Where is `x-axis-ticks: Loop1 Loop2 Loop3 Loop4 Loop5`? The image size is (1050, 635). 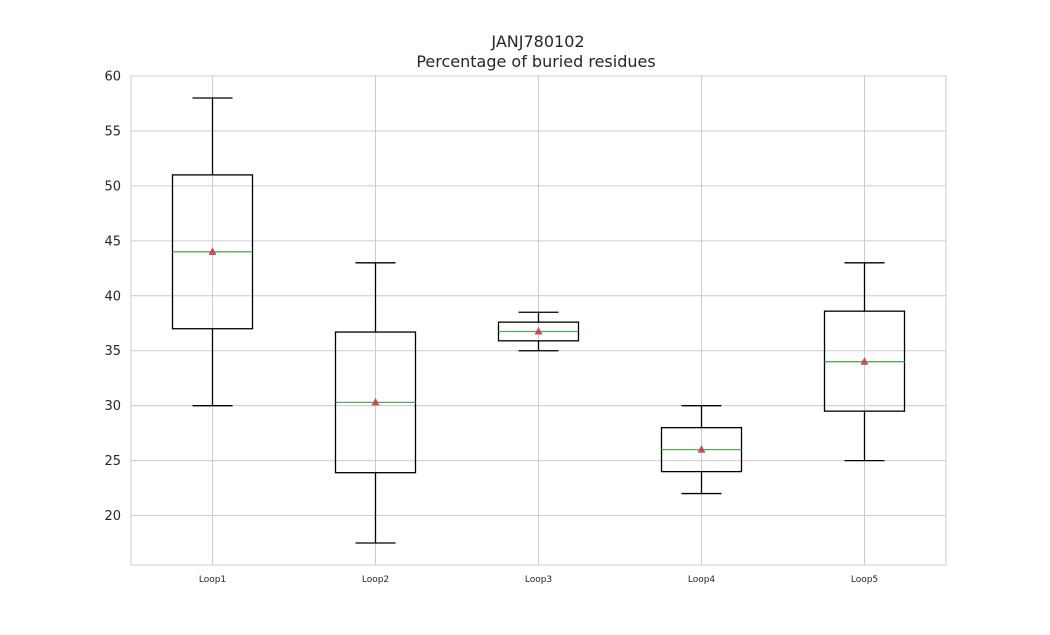
x-axis-ticks: Loop1 Loop2 Loop3 Loop4 Loop5 is located at coordinates (538, 580).